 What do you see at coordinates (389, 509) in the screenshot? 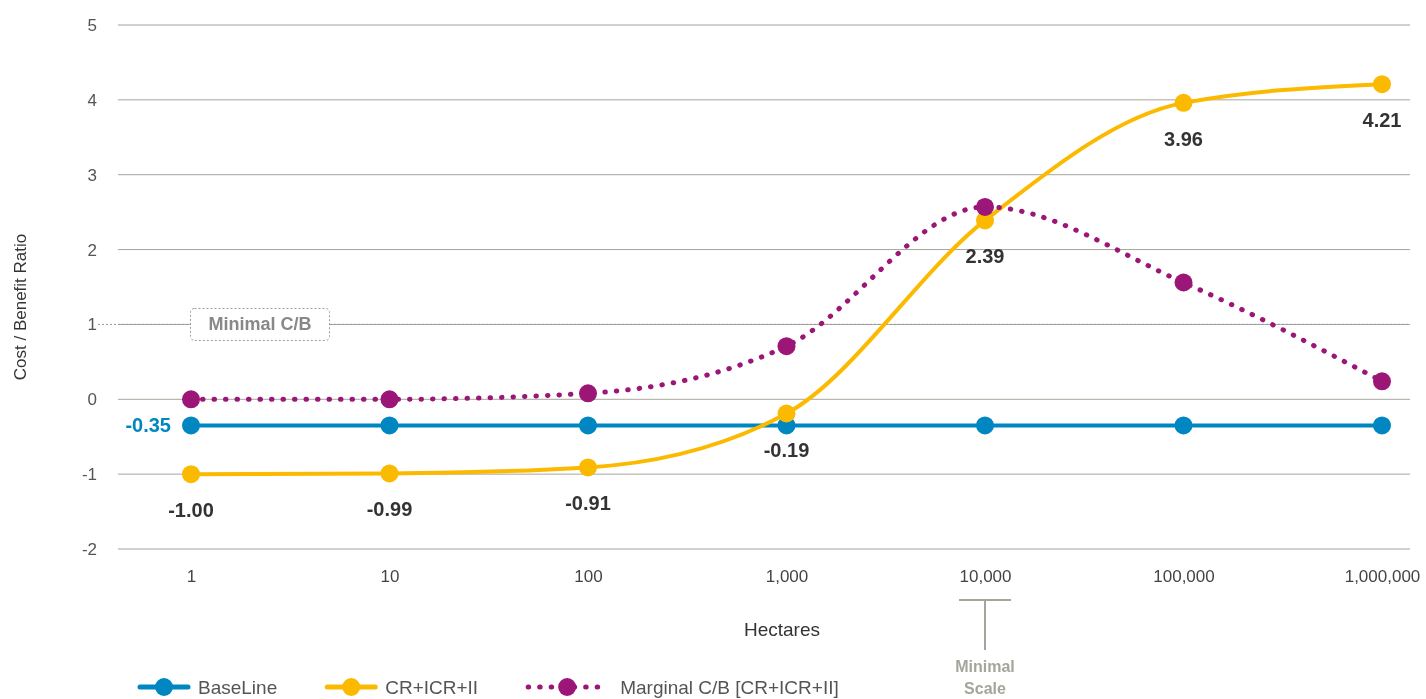
I see `data-label: -0.99` at bounding box center [389, 509].